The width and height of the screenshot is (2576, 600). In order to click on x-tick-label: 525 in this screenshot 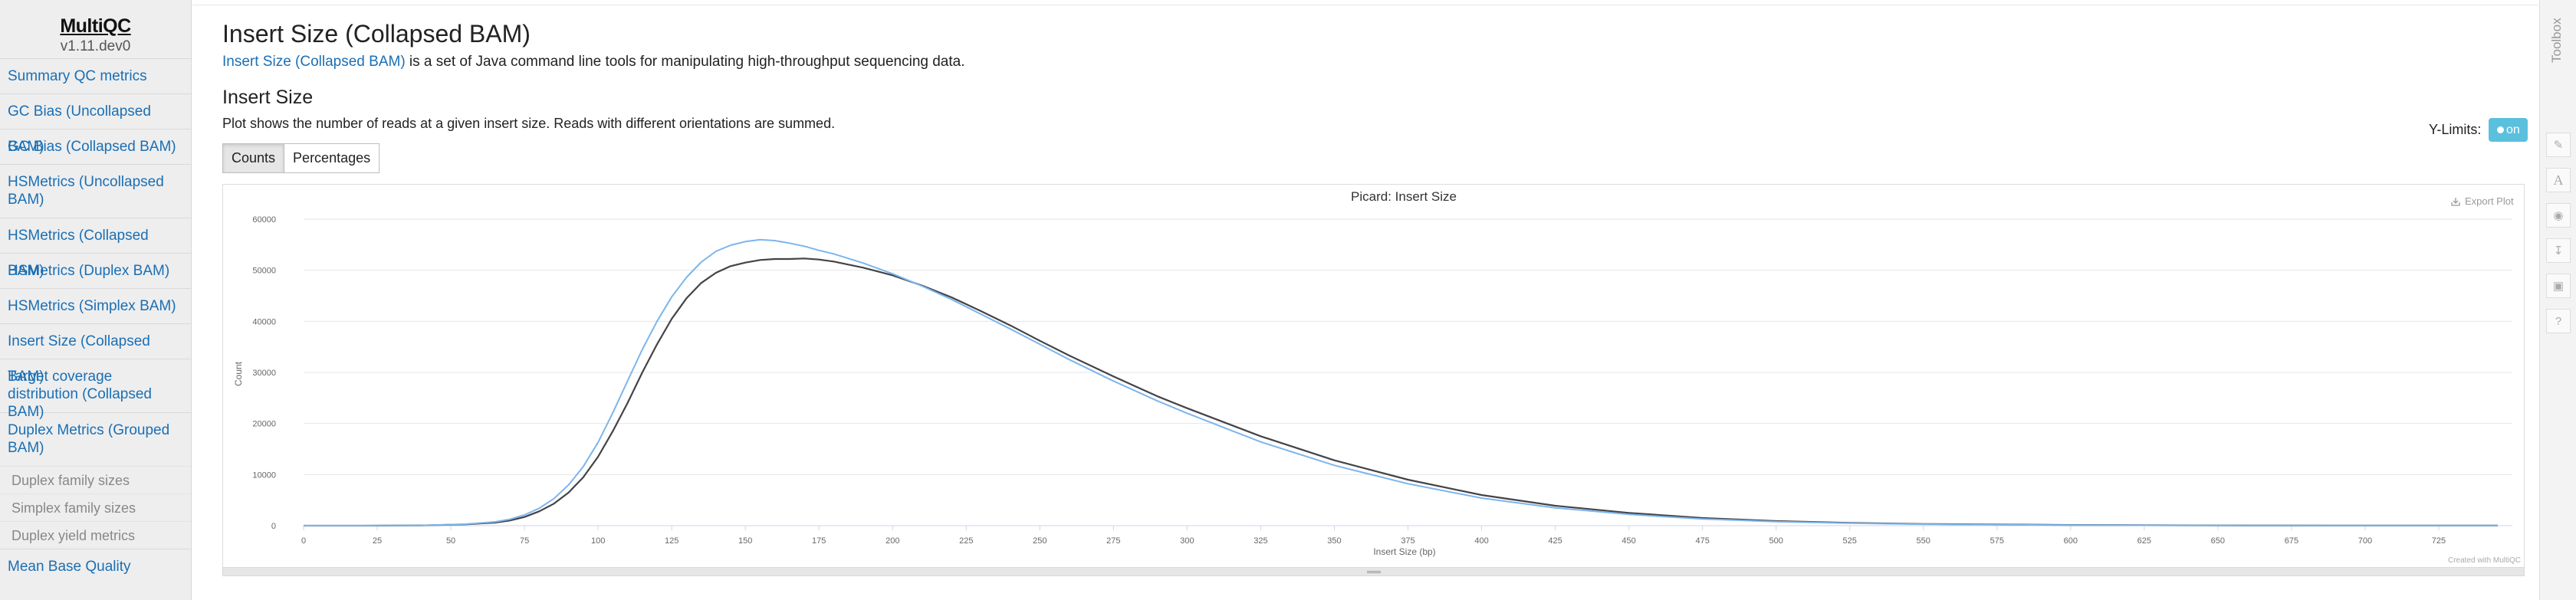, I will do `click(1850, 541)`.